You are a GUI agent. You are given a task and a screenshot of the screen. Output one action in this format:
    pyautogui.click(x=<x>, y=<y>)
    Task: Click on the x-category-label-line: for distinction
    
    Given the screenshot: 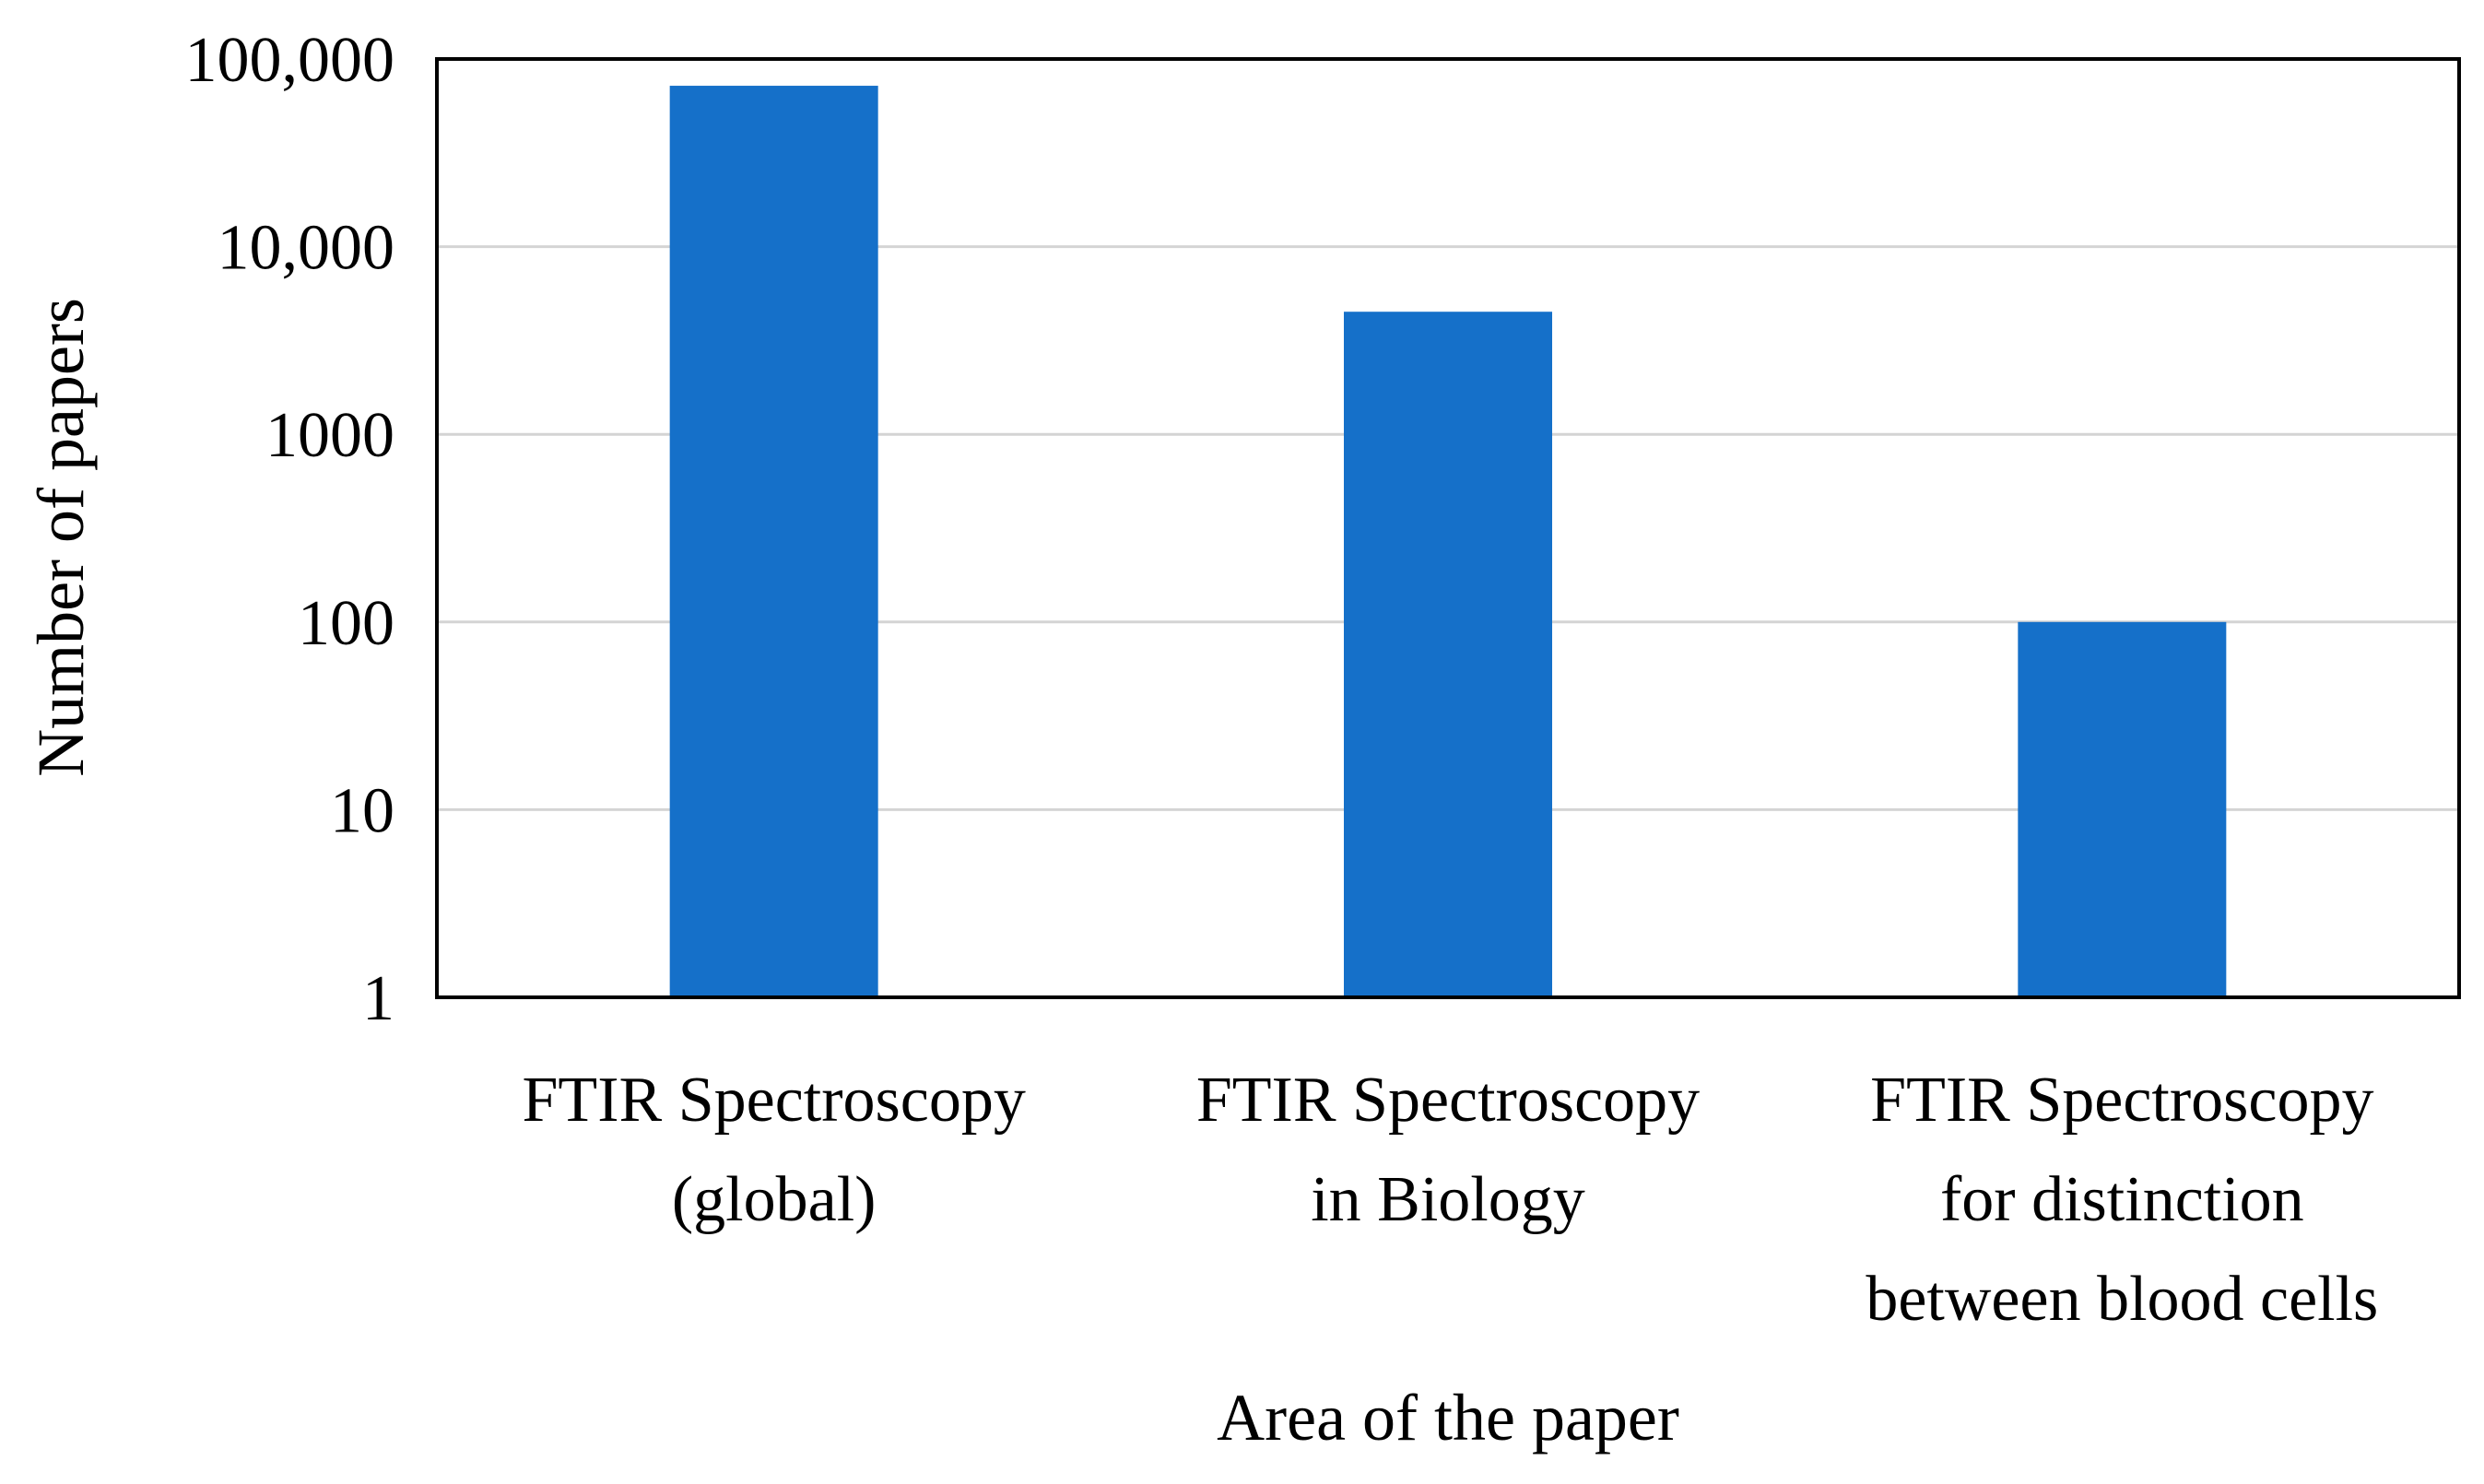 What is the action you would take?
    pyautogui.click(x=2122, y=1200)
    